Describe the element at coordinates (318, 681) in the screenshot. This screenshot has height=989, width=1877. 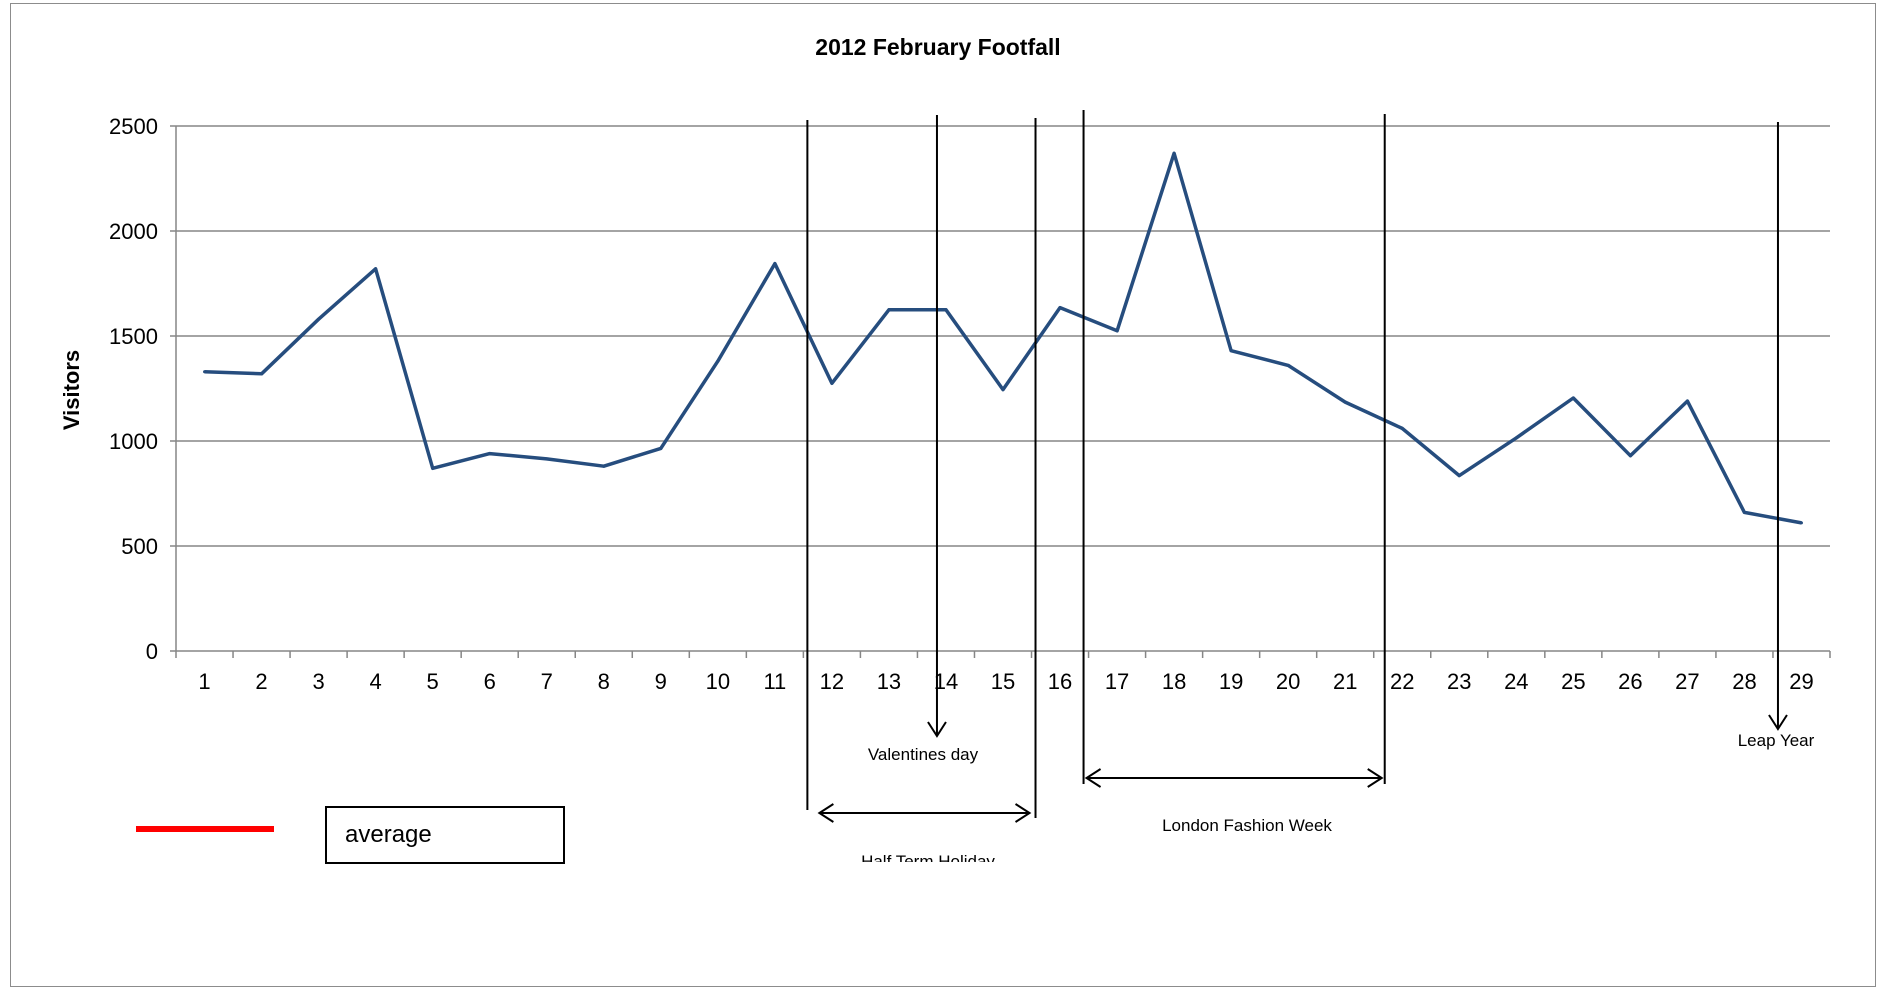
I see `x-tick-label-3: 3` at that location.